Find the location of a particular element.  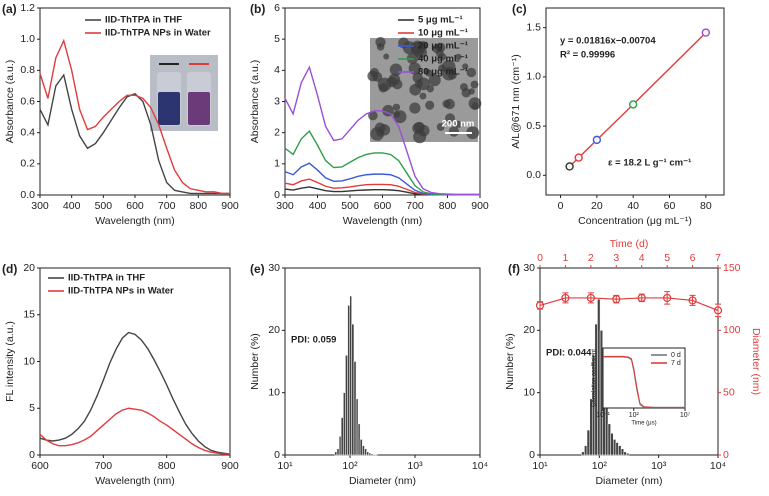

y-tick-label: 1.5 is located at coordinates (533, 27).